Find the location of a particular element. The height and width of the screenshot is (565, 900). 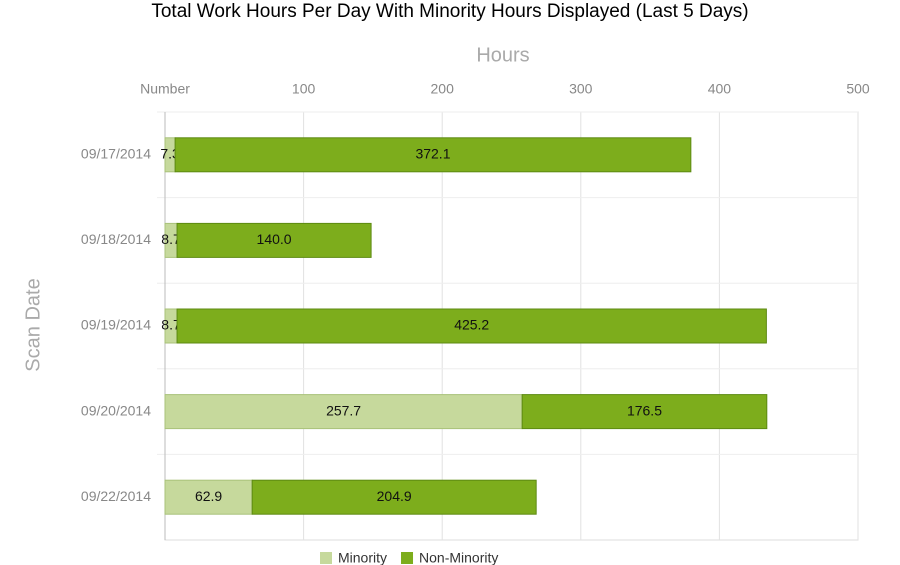

x-tick-label: 200 is located at coordinates (443, 89).